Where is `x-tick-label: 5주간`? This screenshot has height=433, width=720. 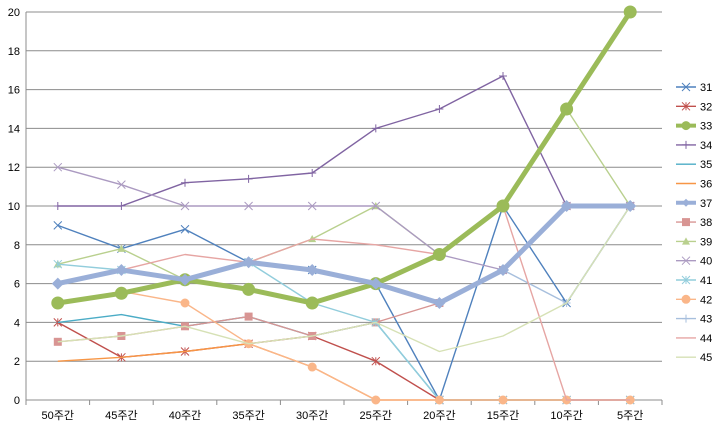
x-tick-label: 5주간 is located at coordinates (630, 415).